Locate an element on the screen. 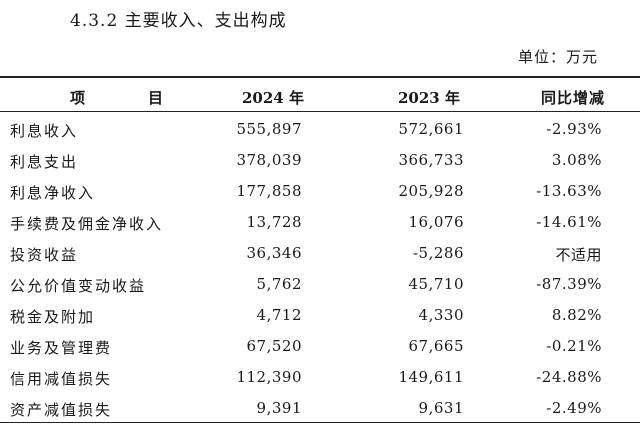 This screenshot has width=640, height=426. row-2023-value: 149,611 is located at coordinates (431, 377).